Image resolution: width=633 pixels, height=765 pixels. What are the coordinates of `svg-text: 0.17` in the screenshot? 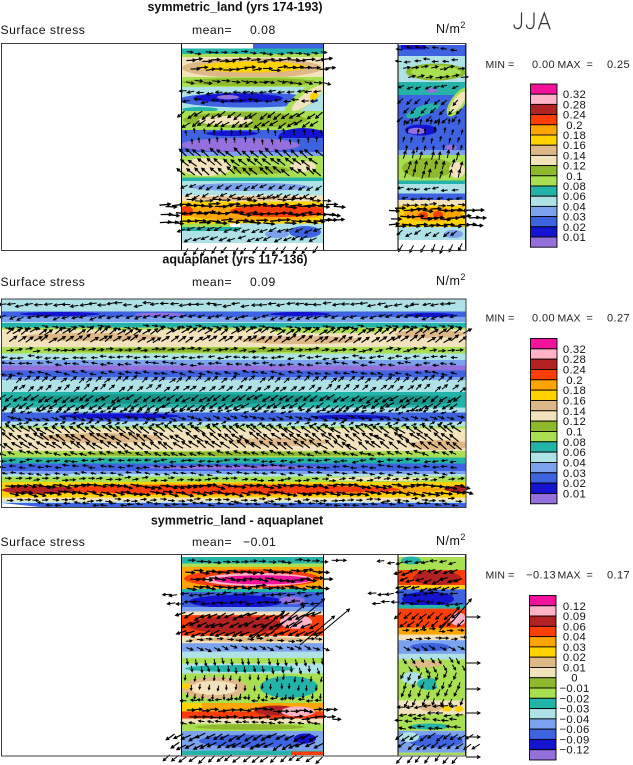 It's located at (618, 576).